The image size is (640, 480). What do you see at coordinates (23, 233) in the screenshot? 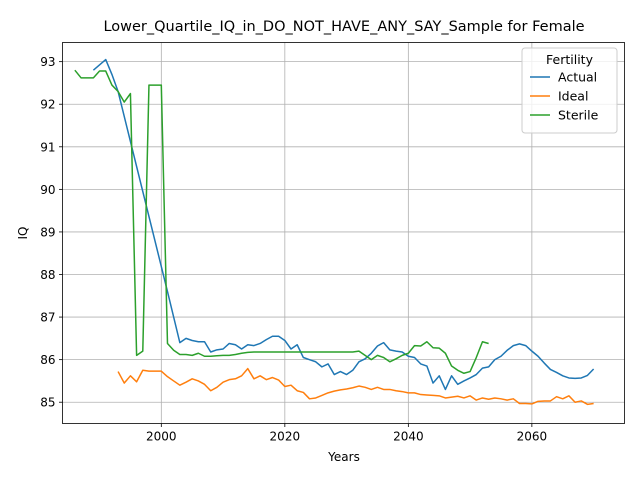
I see `y-axis-label: IQ` at bounding box center [23, 233].